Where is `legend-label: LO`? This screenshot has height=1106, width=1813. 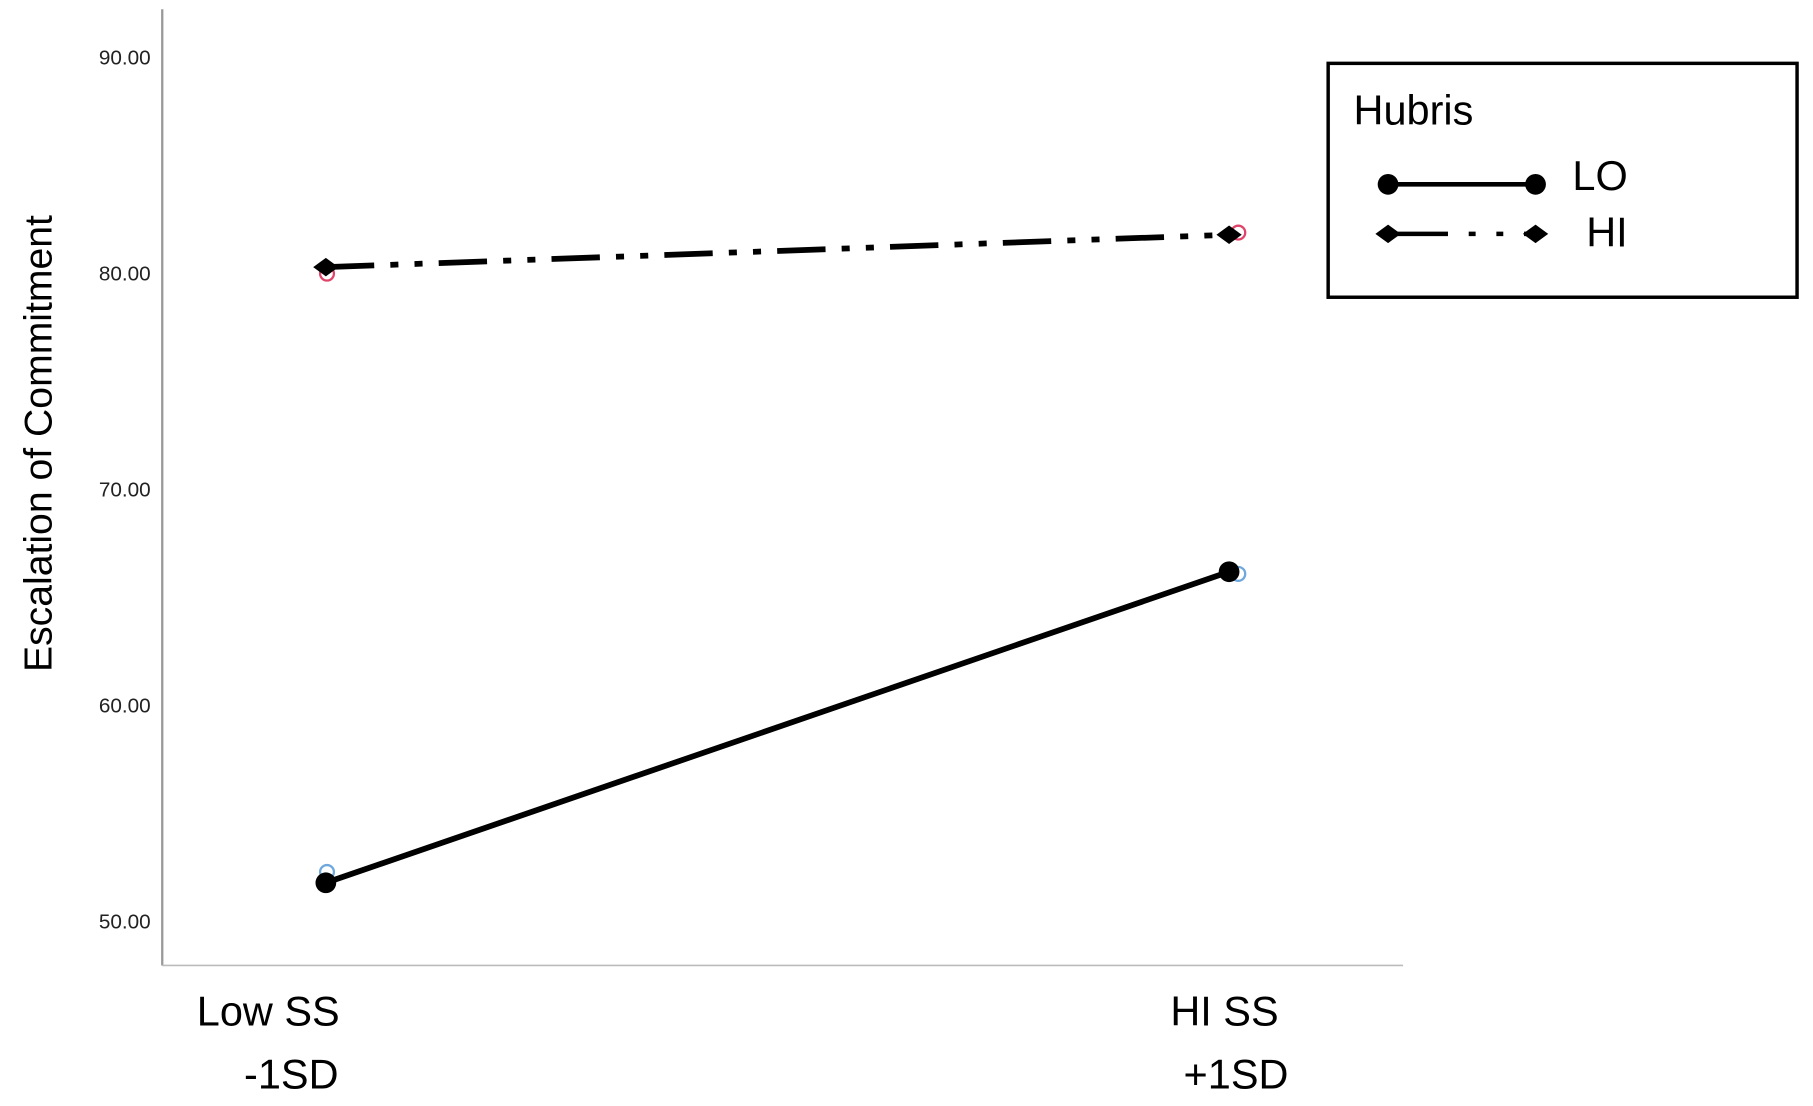 legend-label: LO is located at coordinates (1599, 175).